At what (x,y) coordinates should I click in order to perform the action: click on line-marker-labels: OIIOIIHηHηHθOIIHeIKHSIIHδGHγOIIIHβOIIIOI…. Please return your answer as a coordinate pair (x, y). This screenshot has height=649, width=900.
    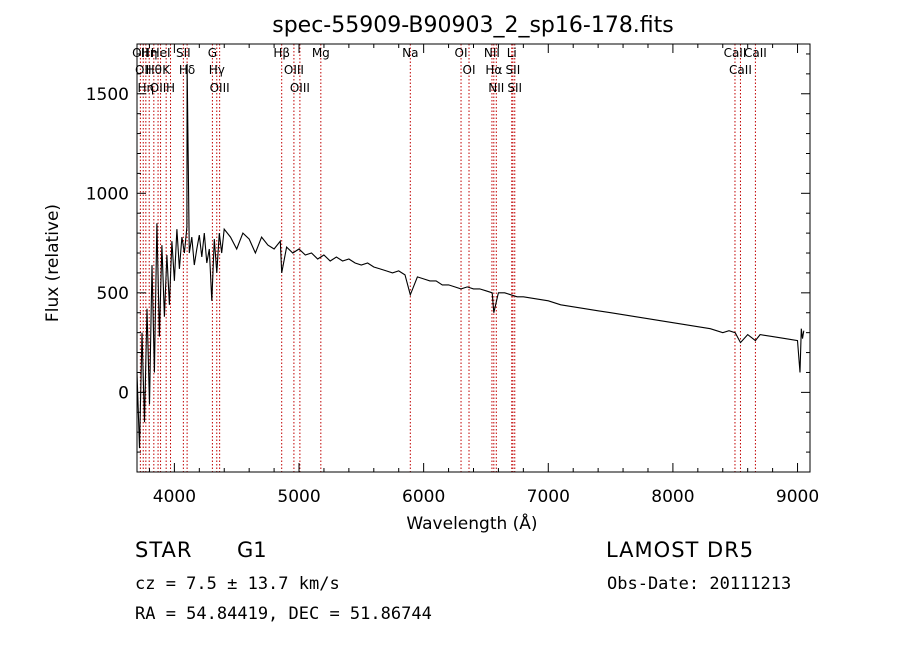
    Looking at the image, I should click on (449, 70).